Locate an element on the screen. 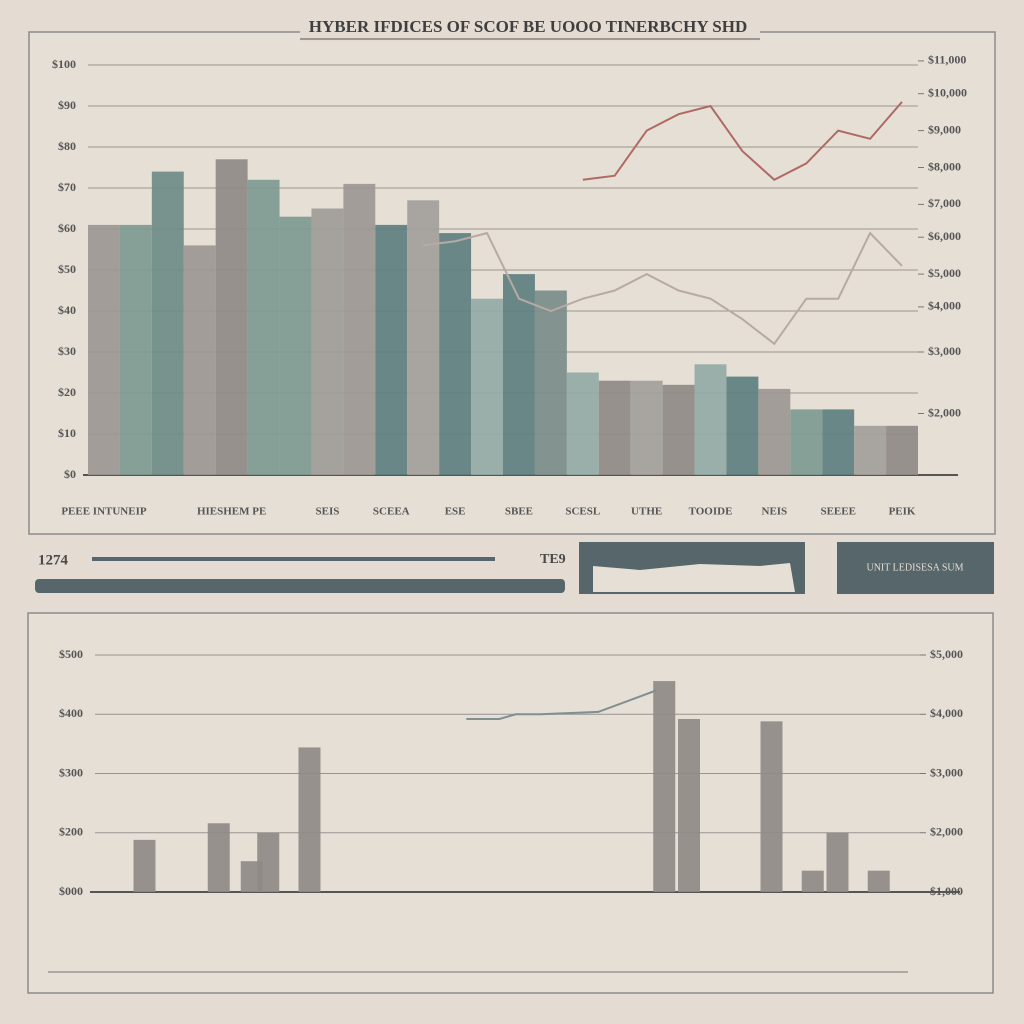  x-tick-label: PEEE INTUNEIP is located at coordinates (104, 512).